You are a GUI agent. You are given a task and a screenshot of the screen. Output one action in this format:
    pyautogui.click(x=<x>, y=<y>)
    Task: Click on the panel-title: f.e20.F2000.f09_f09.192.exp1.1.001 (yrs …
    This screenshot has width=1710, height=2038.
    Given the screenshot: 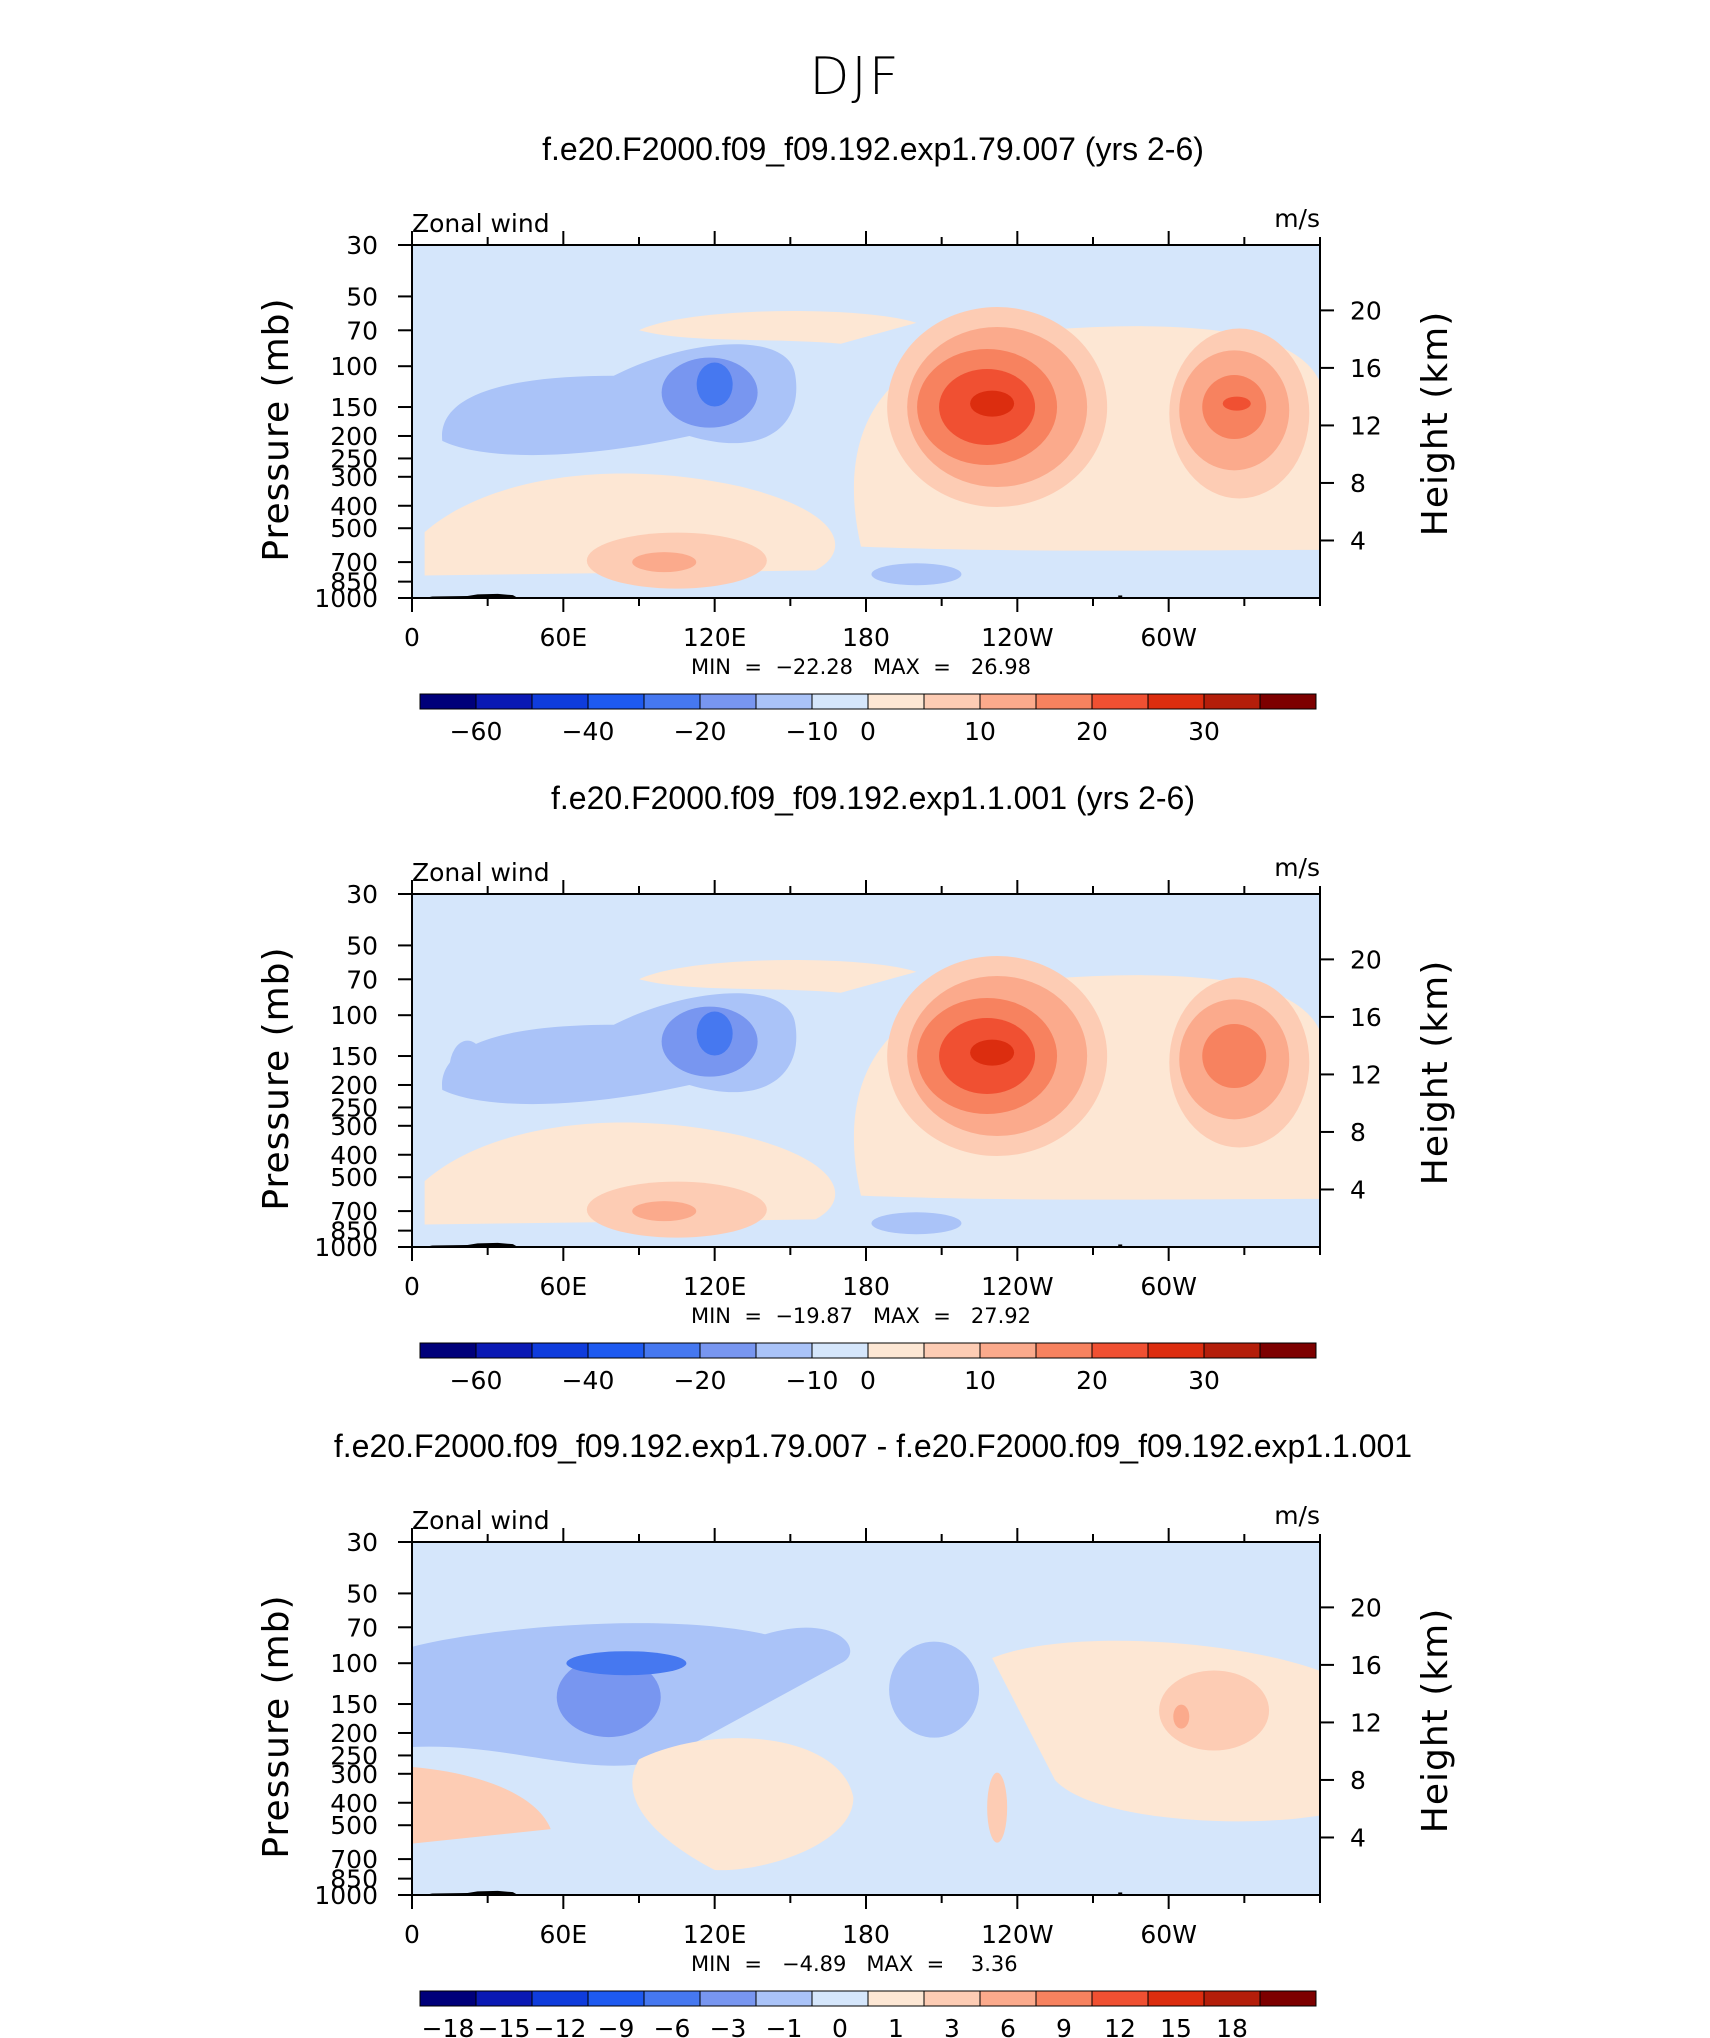 What is the action you would take?
    pyautogui.click(x=873, y=798)
    